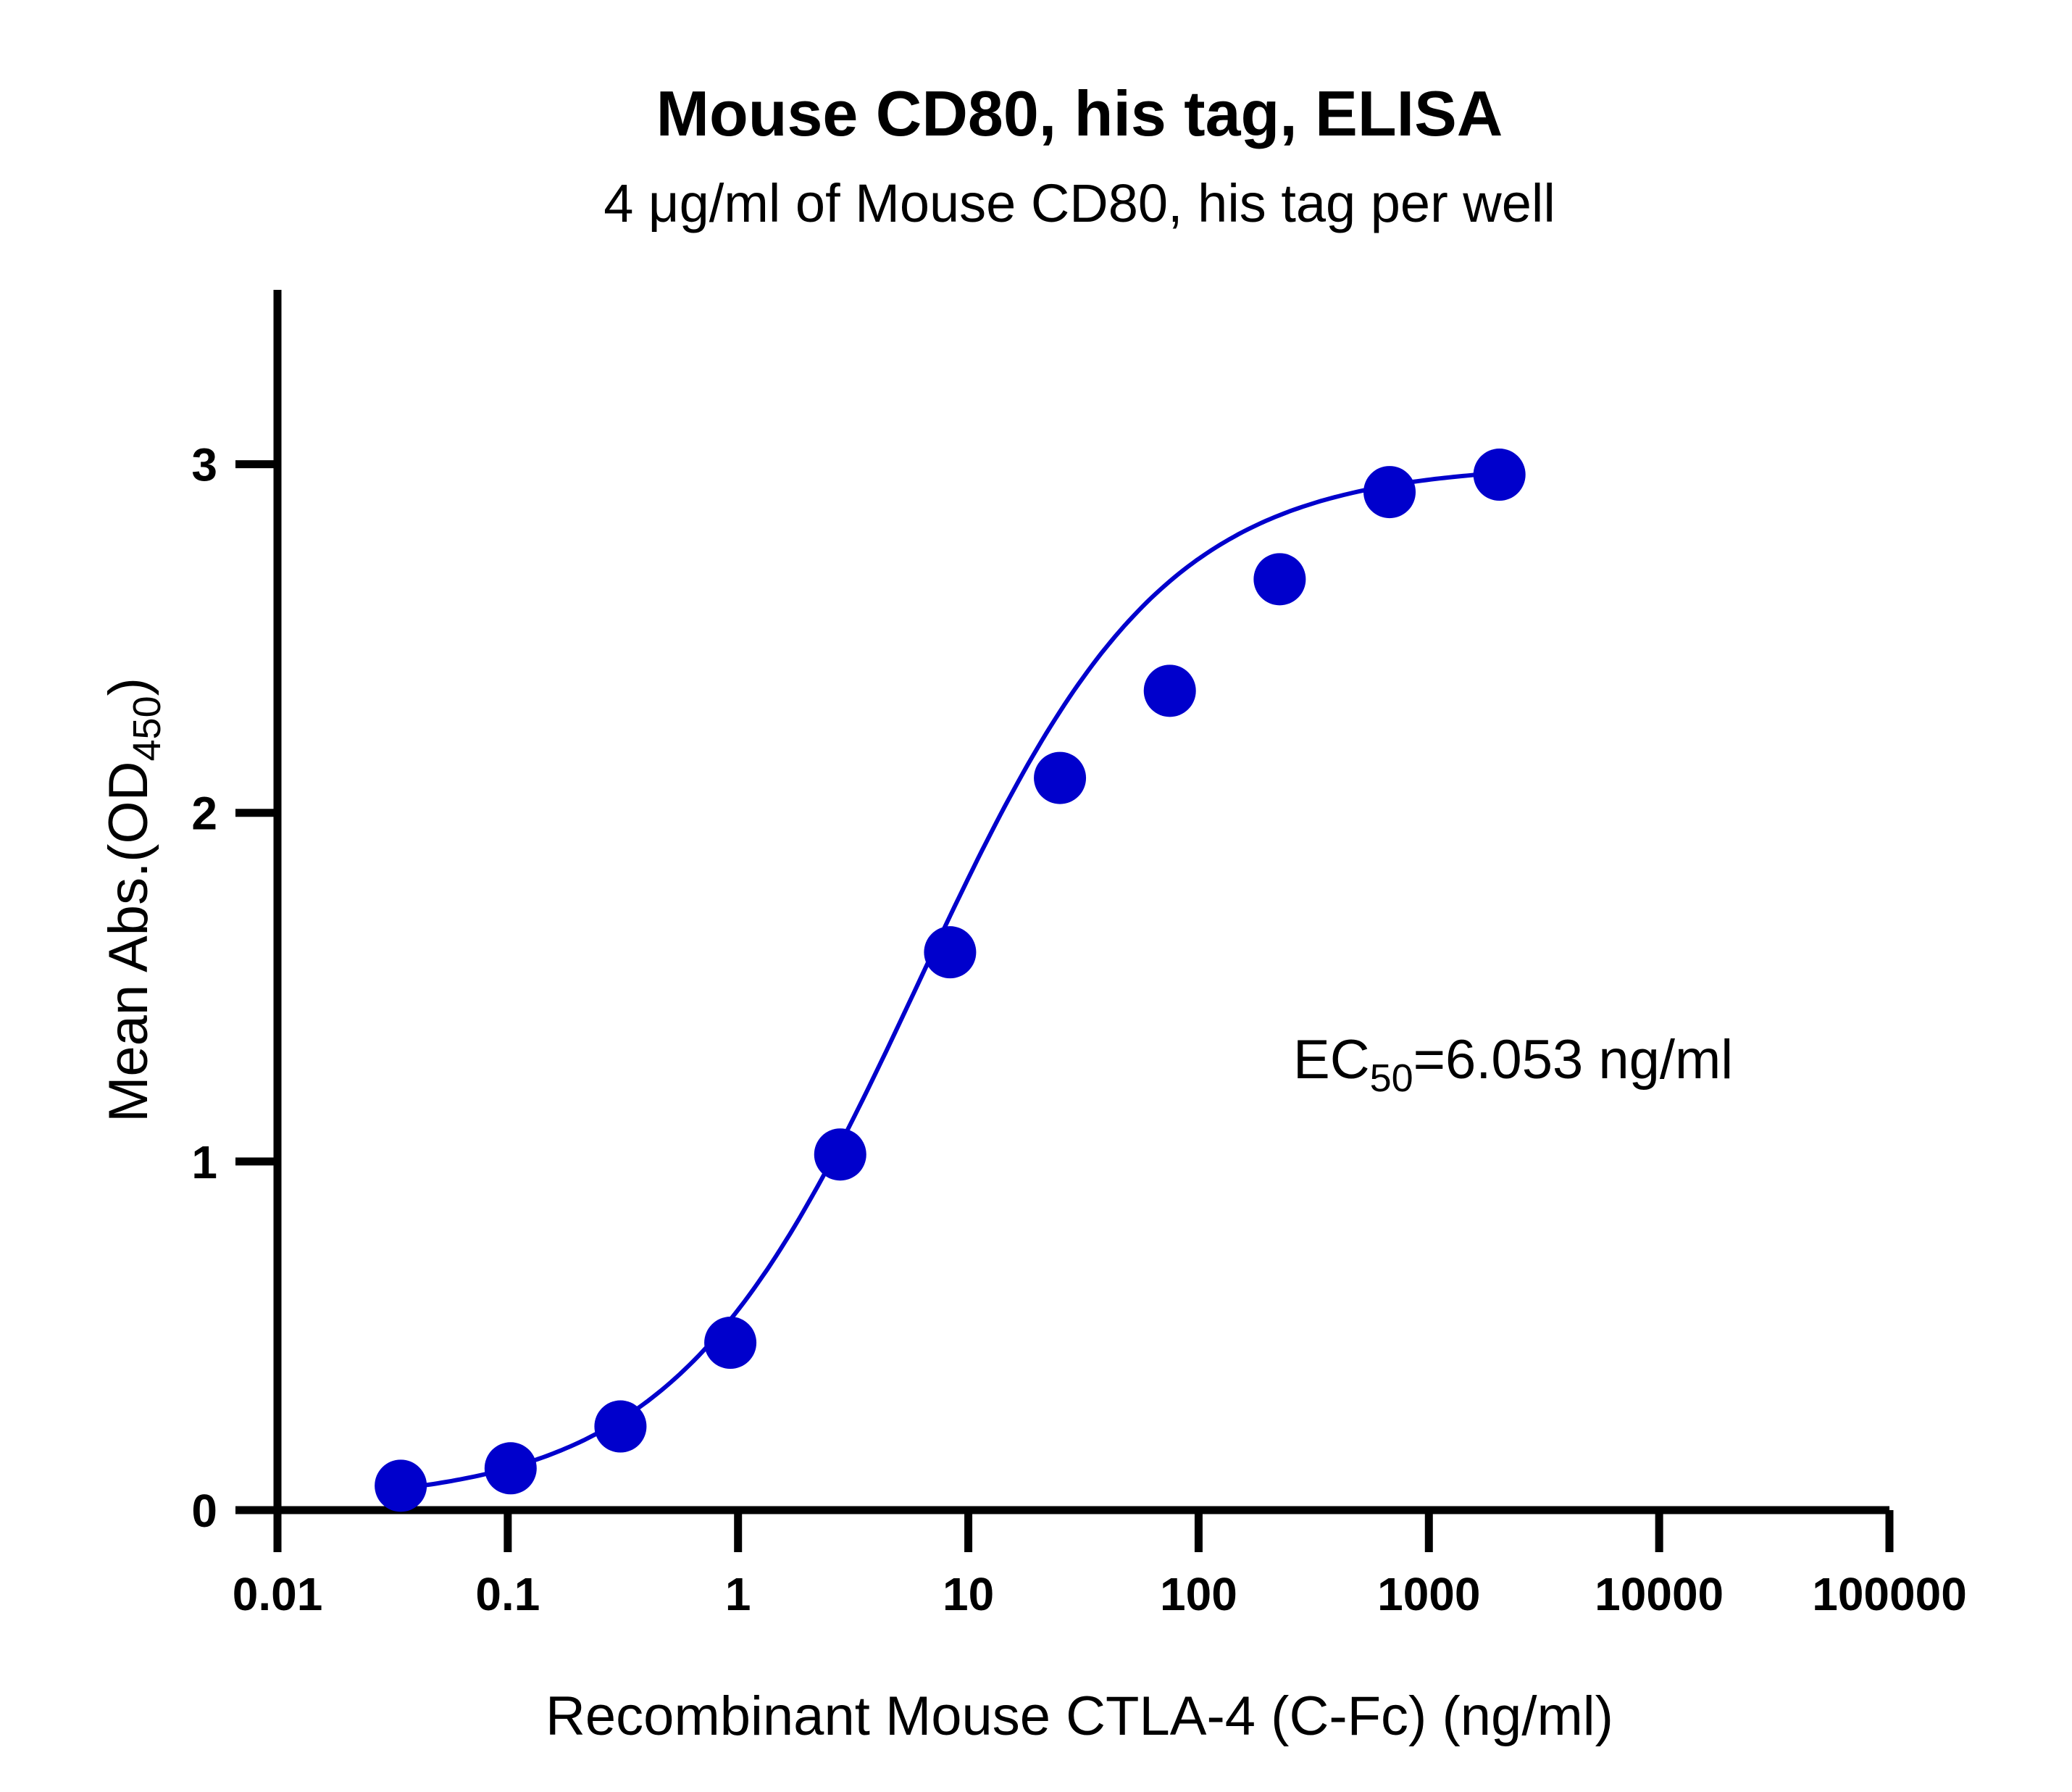  What do you see at coordinates (204, 1162) in the screenshot?
I see `y-tick-label: 1` at bounding box center [204, 1162].